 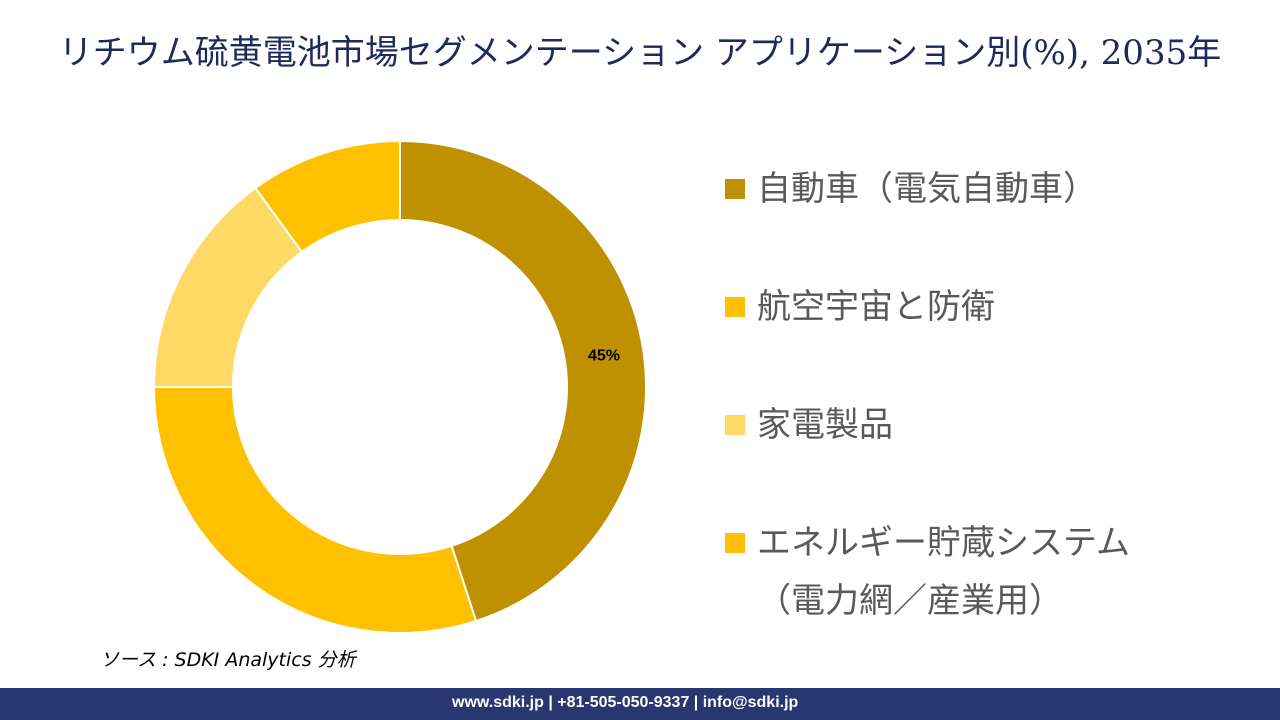 I want to click on legend-item-automotive: 自動車（電気自動車）, so click(x=911, y=189).